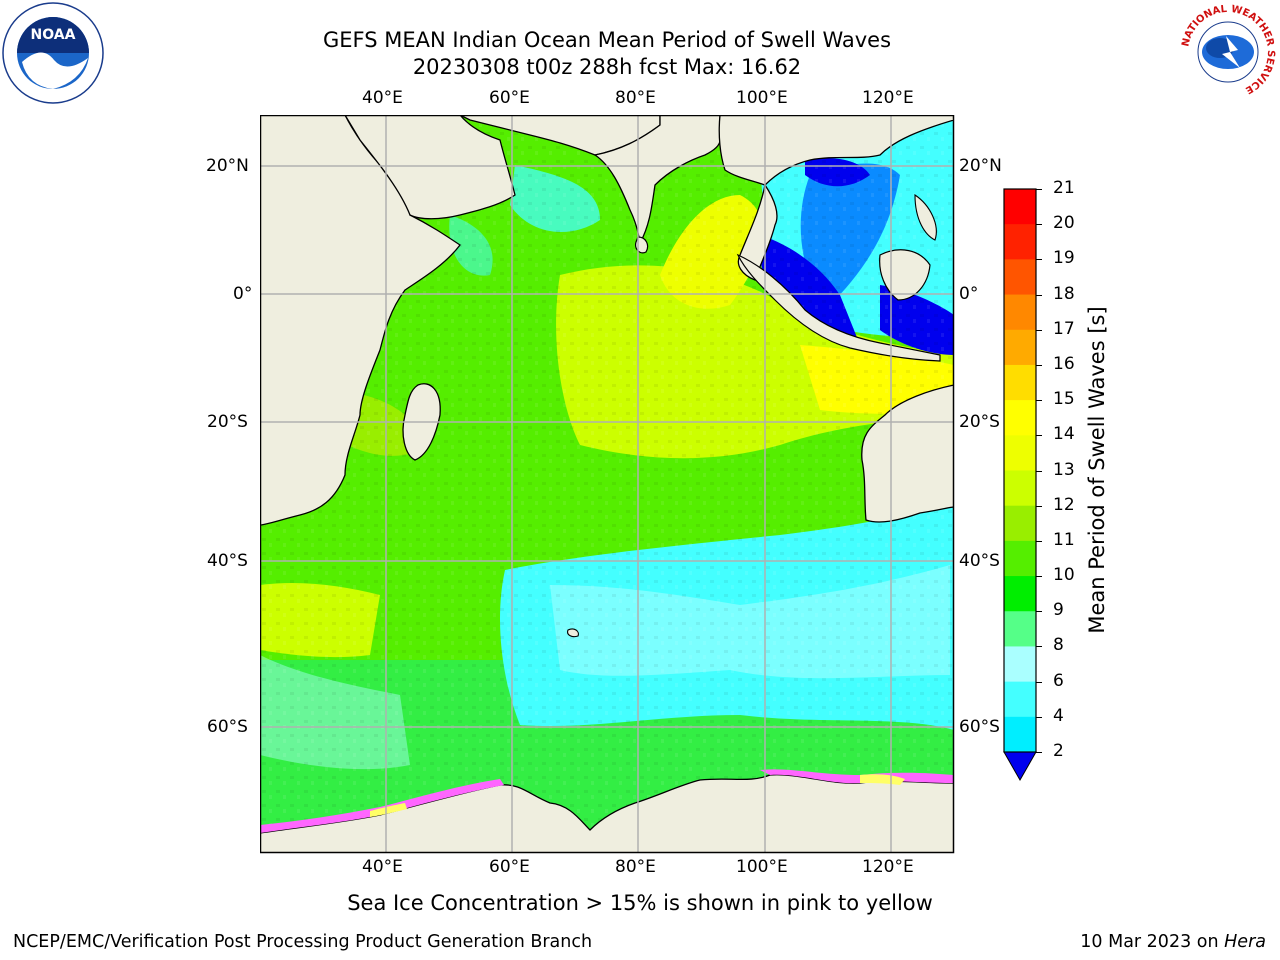  I want to click on lat-tick-right: 20°S, so click(979, 422).